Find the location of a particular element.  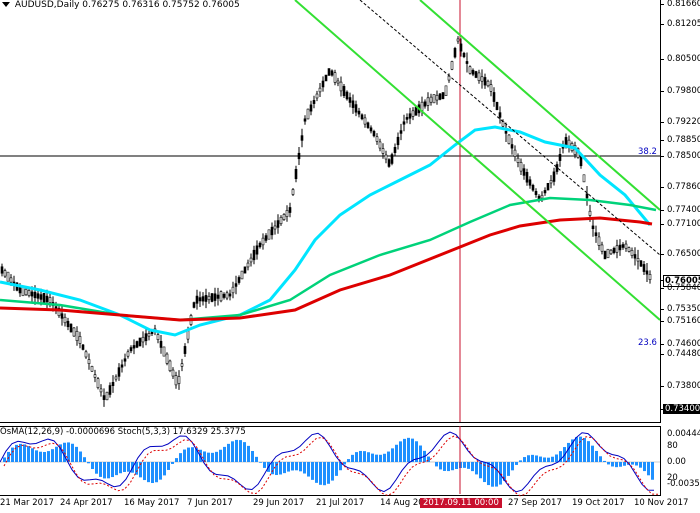

indicator-axis: 0.004445 80 0.00 20-0.00350 is located at coordinates (680, 460).